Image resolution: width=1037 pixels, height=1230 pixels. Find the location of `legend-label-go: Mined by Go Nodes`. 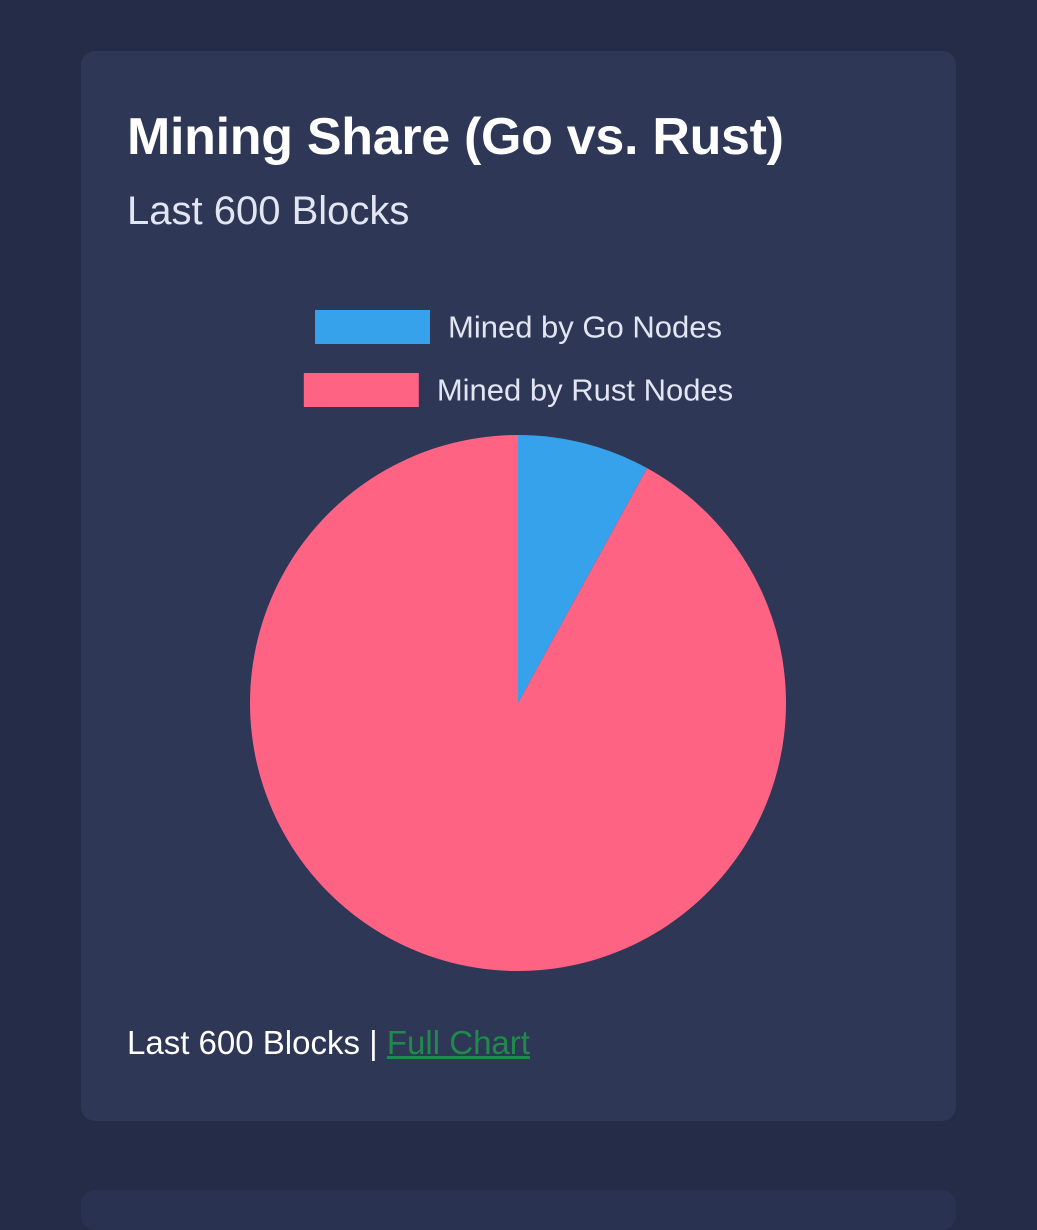

legend-label-go: Mined by Go Nodes is located at coordinates (585, 327).